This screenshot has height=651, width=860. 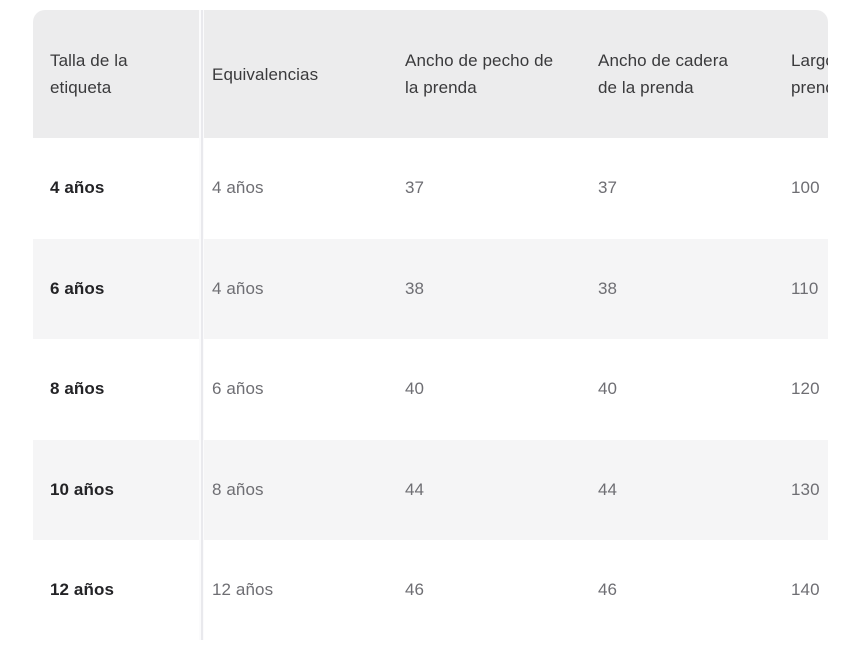 I want to click on cell-chest-width: 37, so click(x=415, y=188).